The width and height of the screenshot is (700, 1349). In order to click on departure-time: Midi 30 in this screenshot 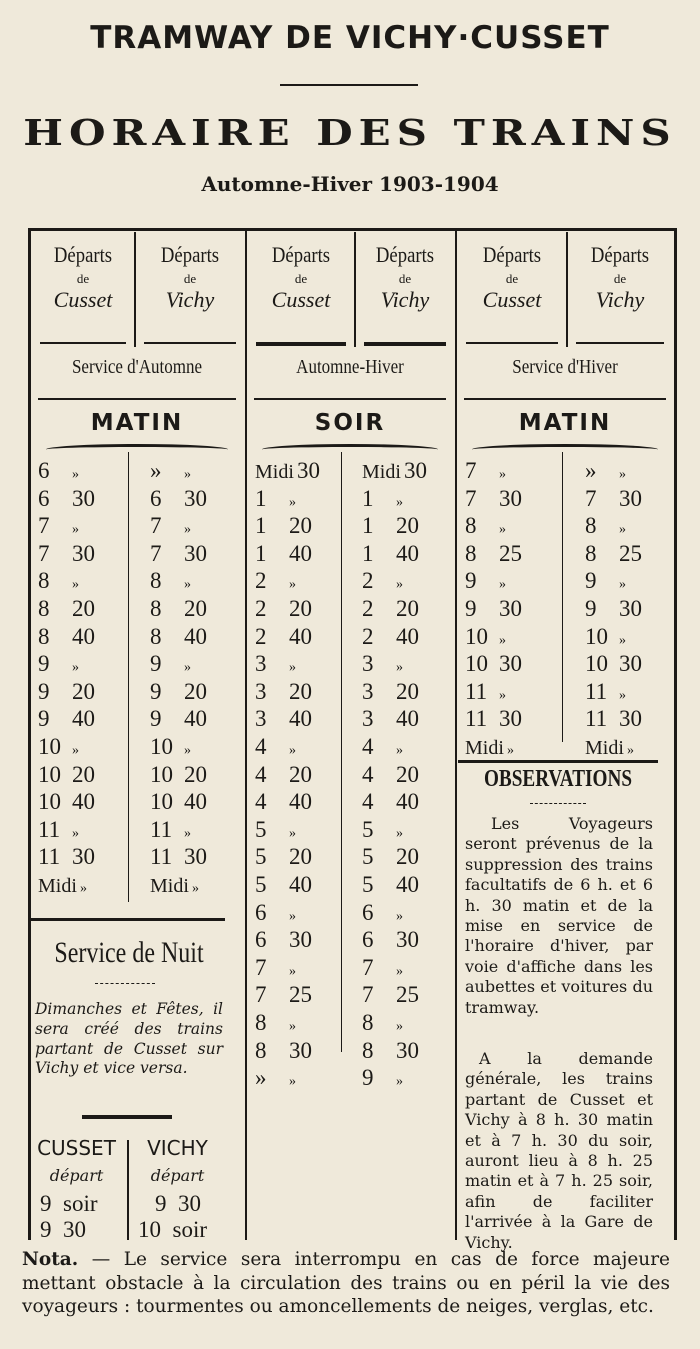, I will do `click(287, 470)`.